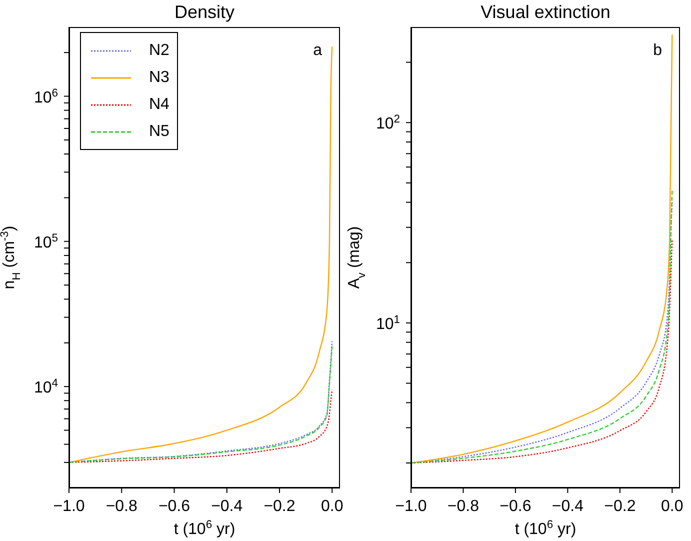 This screenshot has width=691, height=541. What do you see at coordinates (204, 12) in the screenshot?
I see `chart-title: Density` at bounding box center [204, 12].